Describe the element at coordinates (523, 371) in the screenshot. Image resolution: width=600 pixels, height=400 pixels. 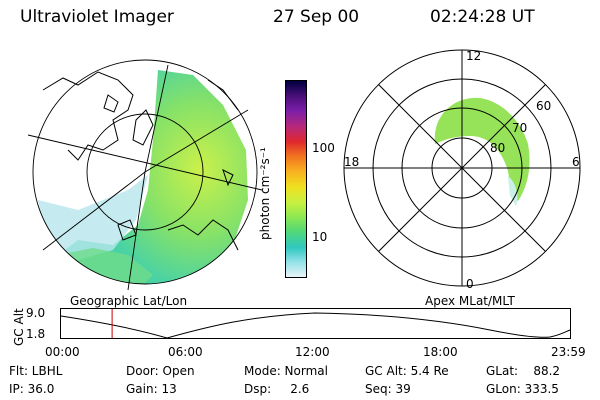
I see `info-glat: GLat: 88.2` at that location.